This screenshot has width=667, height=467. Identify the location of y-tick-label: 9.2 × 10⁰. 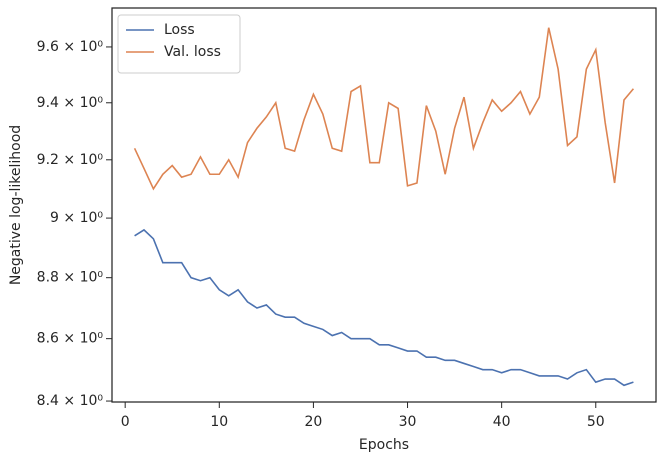
(70, 160).